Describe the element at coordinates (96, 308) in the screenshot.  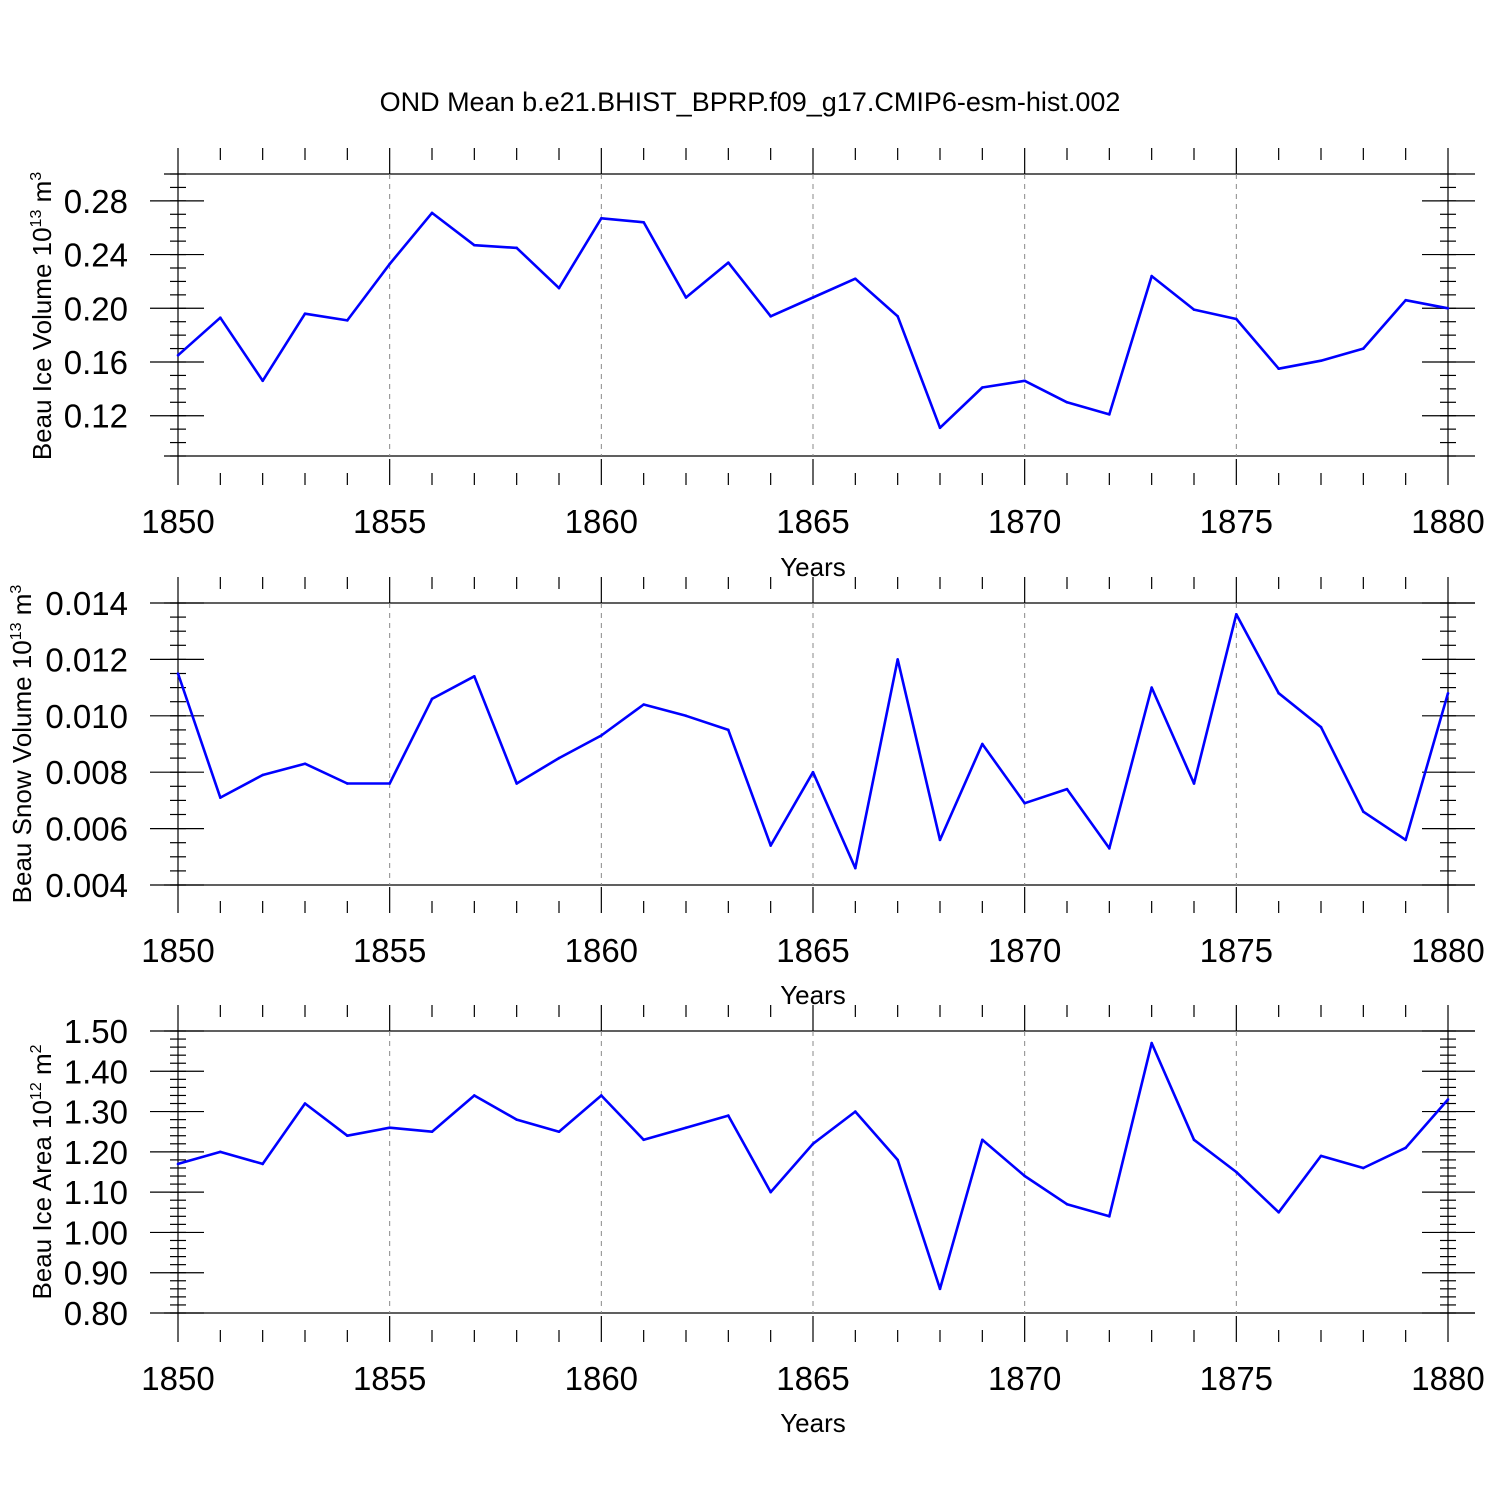
I see `y-tick-label: 0.20` at that location.